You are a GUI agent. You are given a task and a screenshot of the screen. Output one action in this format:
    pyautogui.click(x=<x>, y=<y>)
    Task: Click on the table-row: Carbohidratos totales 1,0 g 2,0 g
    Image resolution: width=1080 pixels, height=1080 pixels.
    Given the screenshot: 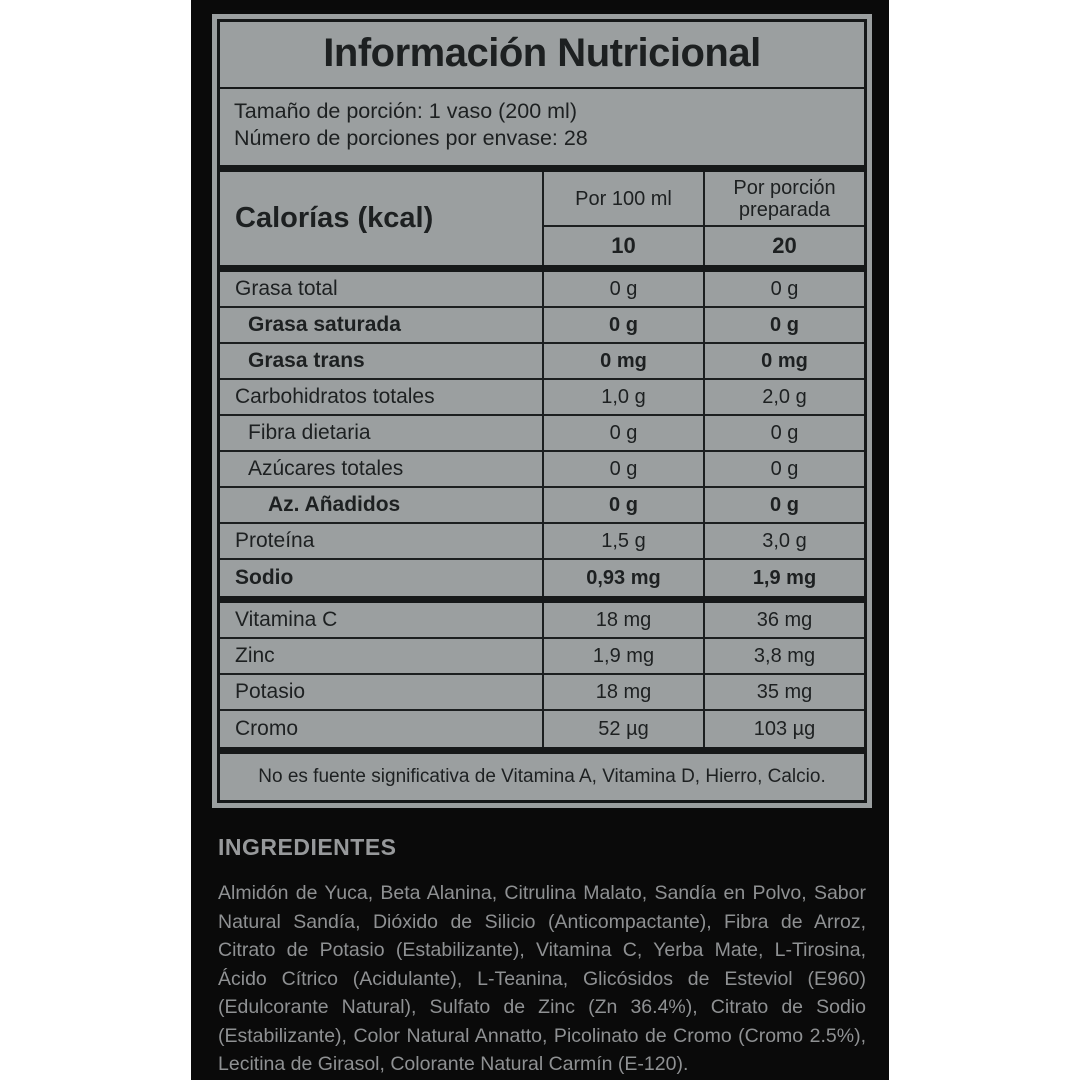 What is the action you would take?
    pyautogui.click(x=542, y=398)
    